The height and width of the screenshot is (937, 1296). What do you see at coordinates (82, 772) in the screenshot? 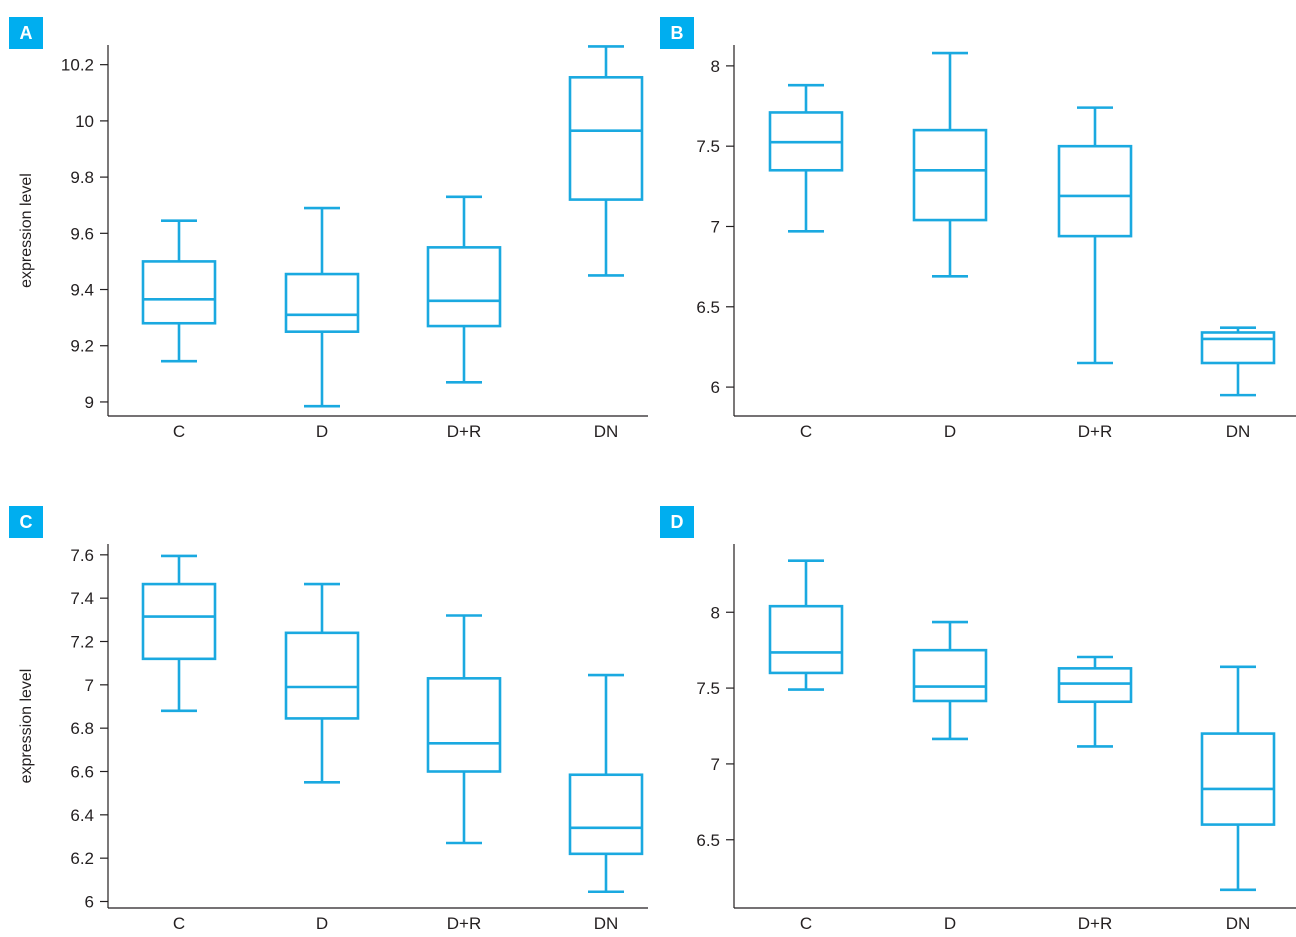
I see `y-tick-label: 6.6` at bounding box center [82, 772].